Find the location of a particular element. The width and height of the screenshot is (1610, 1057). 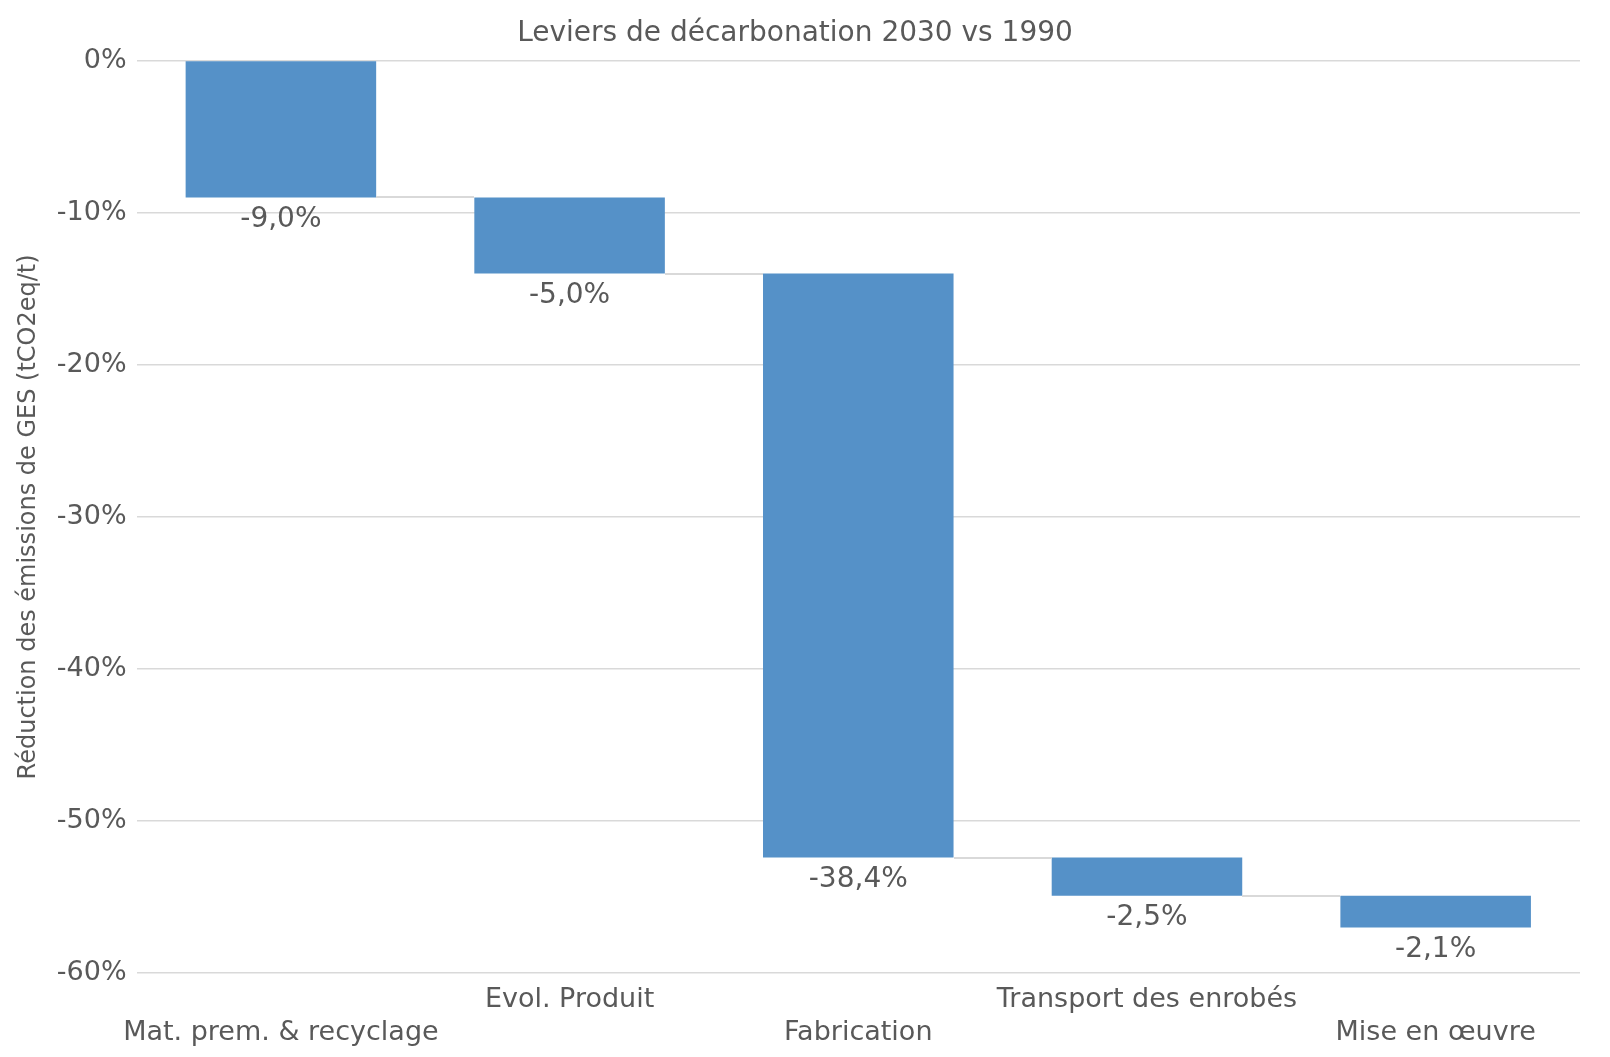

y-tick-label: -20% is located at coordinates (91, 362).